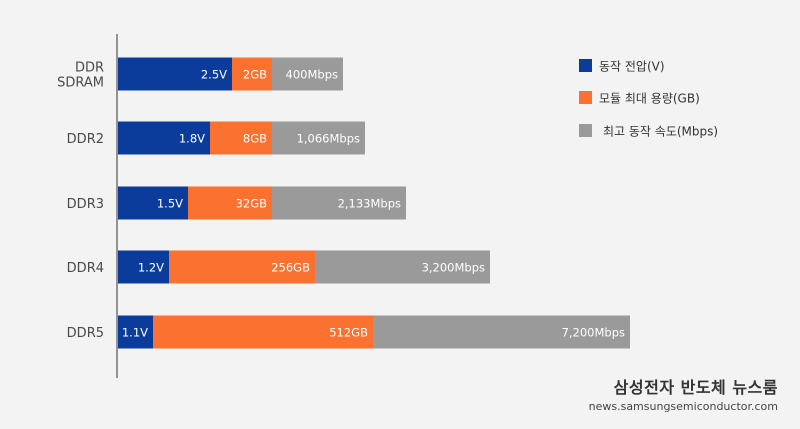 This screenshot has width=800, height=429. What do you see at coordinates (85, 333) in the screenshot?
I see `category-label: DDR5` at bounding box center [85, 333].